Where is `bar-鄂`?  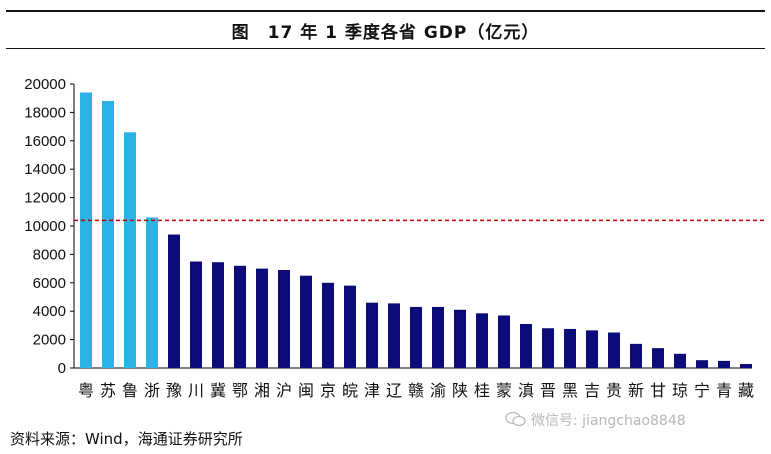
bar-鄂 is located at coordinates (240, 316).